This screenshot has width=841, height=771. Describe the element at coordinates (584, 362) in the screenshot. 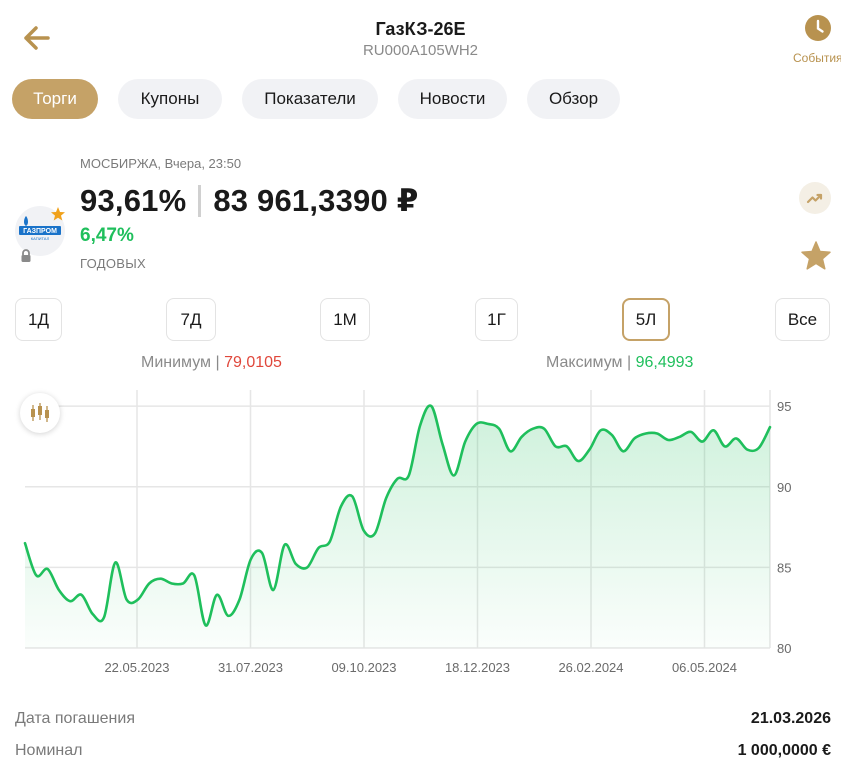

I see `max-label: Максимум` at that location.